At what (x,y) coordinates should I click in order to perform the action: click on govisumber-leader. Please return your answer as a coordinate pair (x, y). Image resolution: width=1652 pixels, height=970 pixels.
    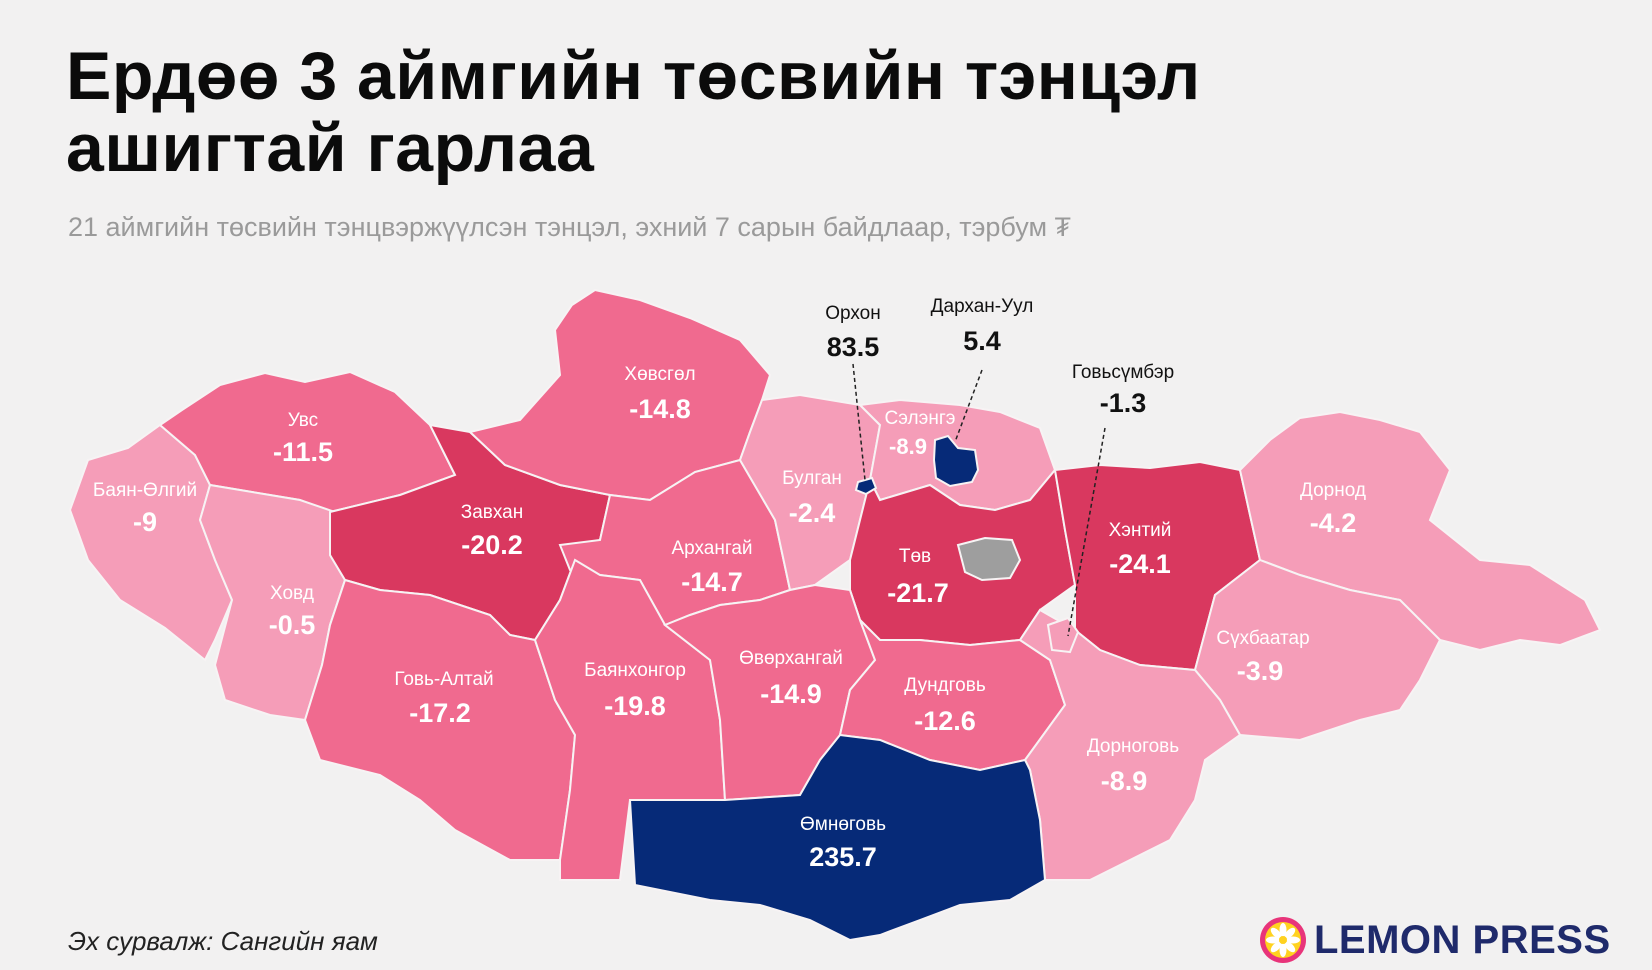
    Looking at the image, I should click on (1086, 532).